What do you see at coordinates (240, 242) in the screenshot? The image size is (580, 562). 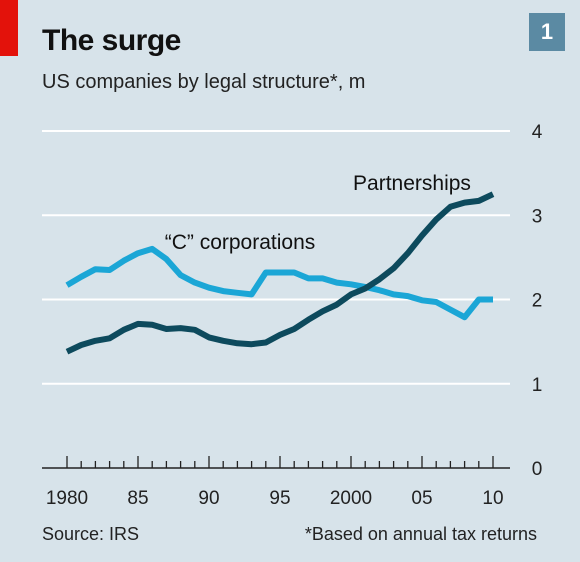 I see `c-corporations-label: “C” corporations` at bounding box center [240, 242].